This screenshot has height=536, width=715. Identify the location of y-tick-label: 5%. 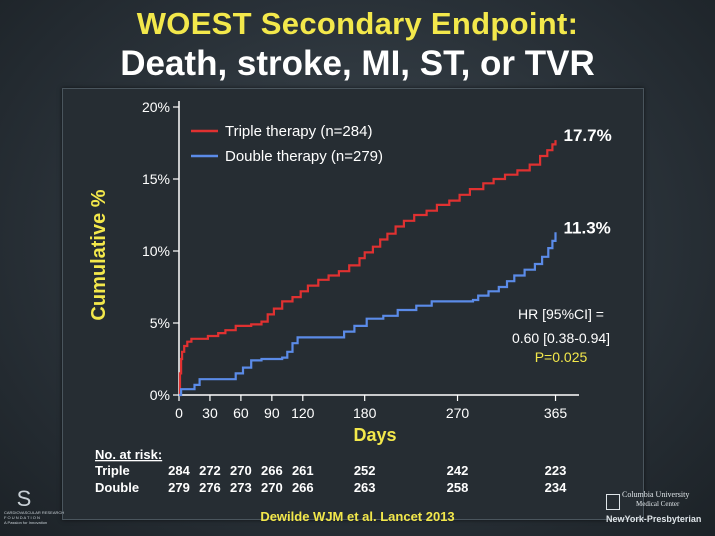
(160, 323).